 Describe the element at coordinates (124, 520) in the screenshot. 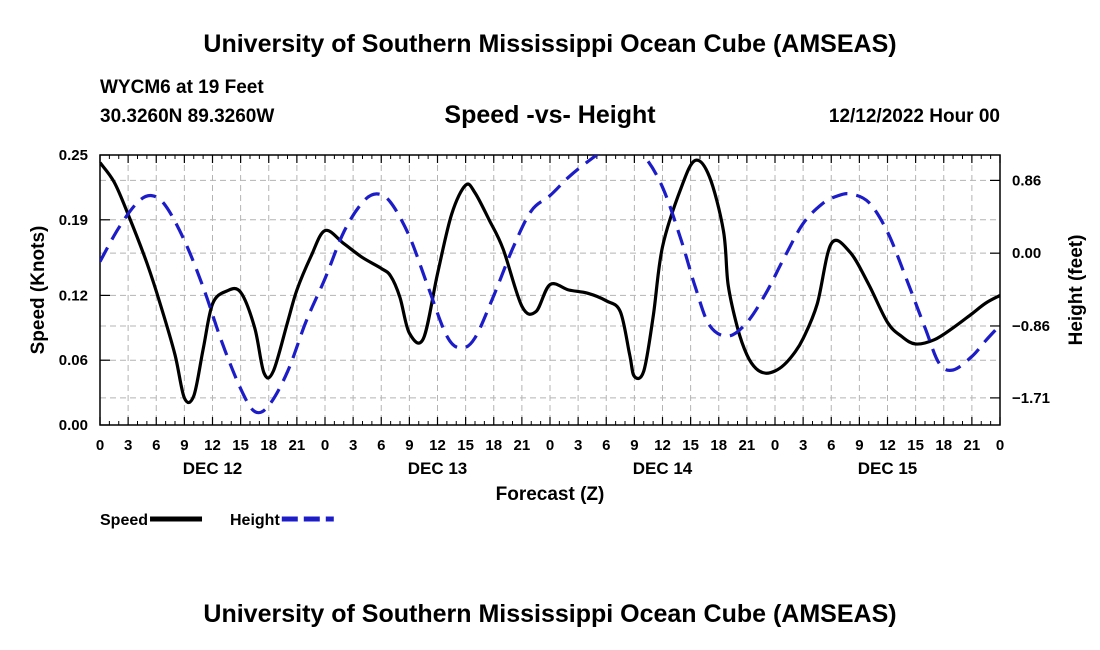

I see `legend-label-speed: Speed` at that location.